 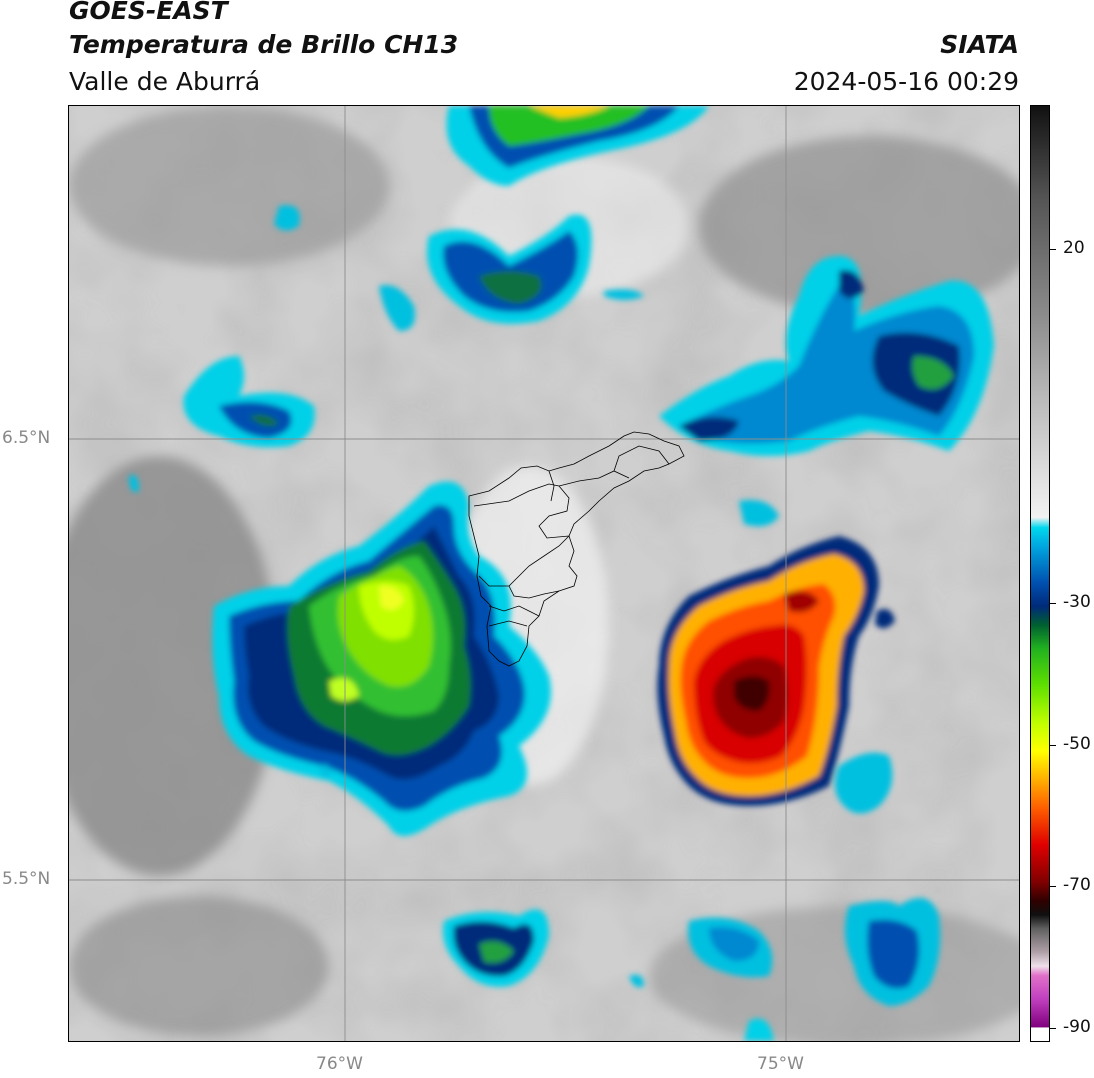 I want to click on datetime-label: 2024-05-16 00:29, so click(x=906, y=81).